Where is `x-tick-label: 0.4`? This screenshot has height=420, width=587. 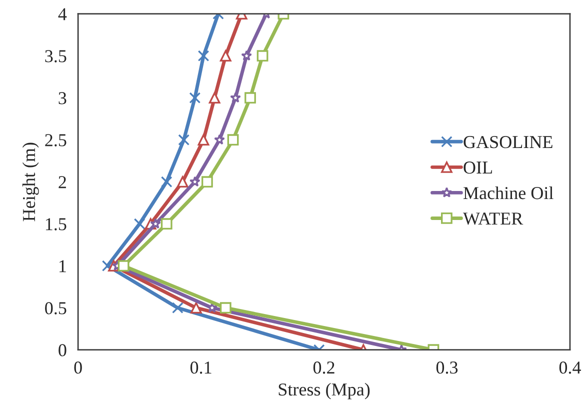
x-tick-label: 0.4 is located at coordinates (570, 367).